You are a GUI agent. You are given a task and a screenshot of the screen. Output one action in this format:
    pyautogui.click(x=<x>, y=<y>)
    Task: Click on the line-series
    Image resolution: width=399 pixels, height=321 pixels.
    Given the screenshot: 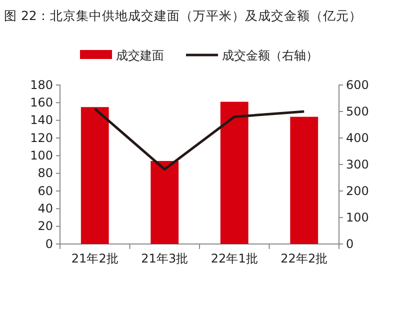 What is the action you would take?
    pyautogui.click(x=200, y=139)
    